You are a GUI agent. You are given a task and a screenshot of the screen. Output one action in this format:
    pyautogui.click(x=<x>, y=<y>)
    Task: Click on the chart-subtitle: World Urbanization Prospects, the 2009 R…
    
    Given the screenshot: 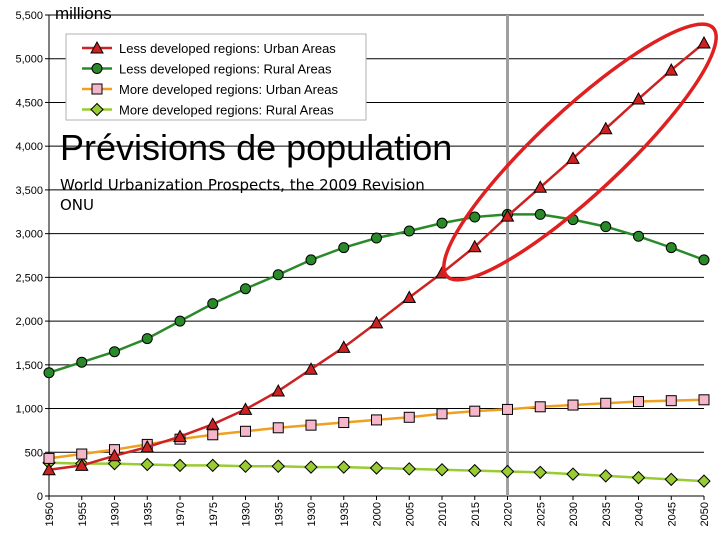 What is the action you would take?
    pyautogui.click(x=242, y=185)
    